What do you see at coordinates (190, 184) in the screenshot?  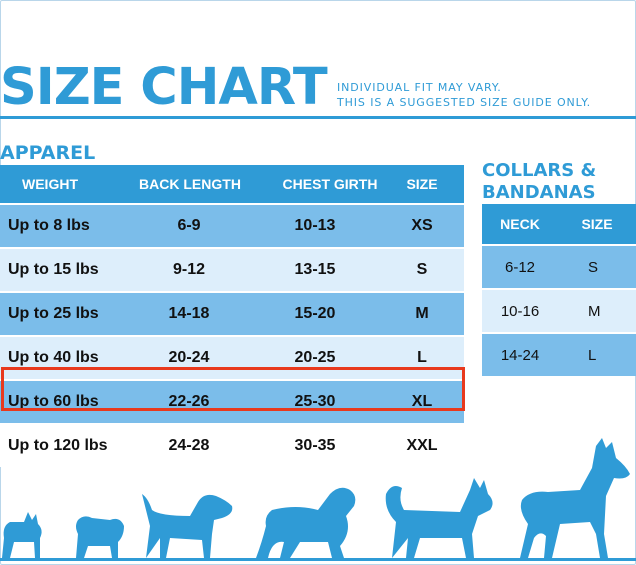 I see `header-back-length: BACK LENGTH` at bounding box center [190, 184].